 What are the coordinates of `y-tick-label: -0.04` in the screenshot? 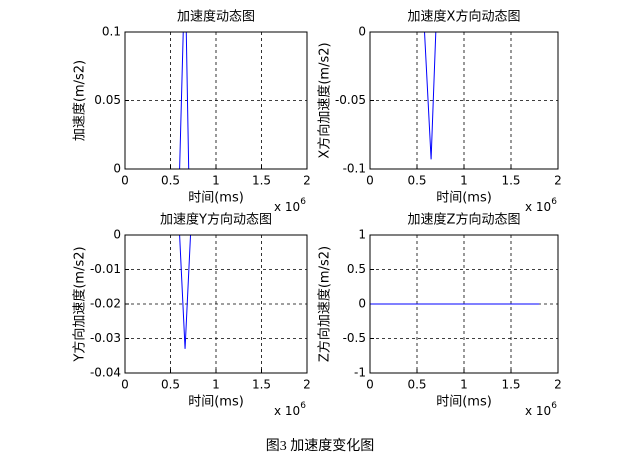 It's located at (105, 373).